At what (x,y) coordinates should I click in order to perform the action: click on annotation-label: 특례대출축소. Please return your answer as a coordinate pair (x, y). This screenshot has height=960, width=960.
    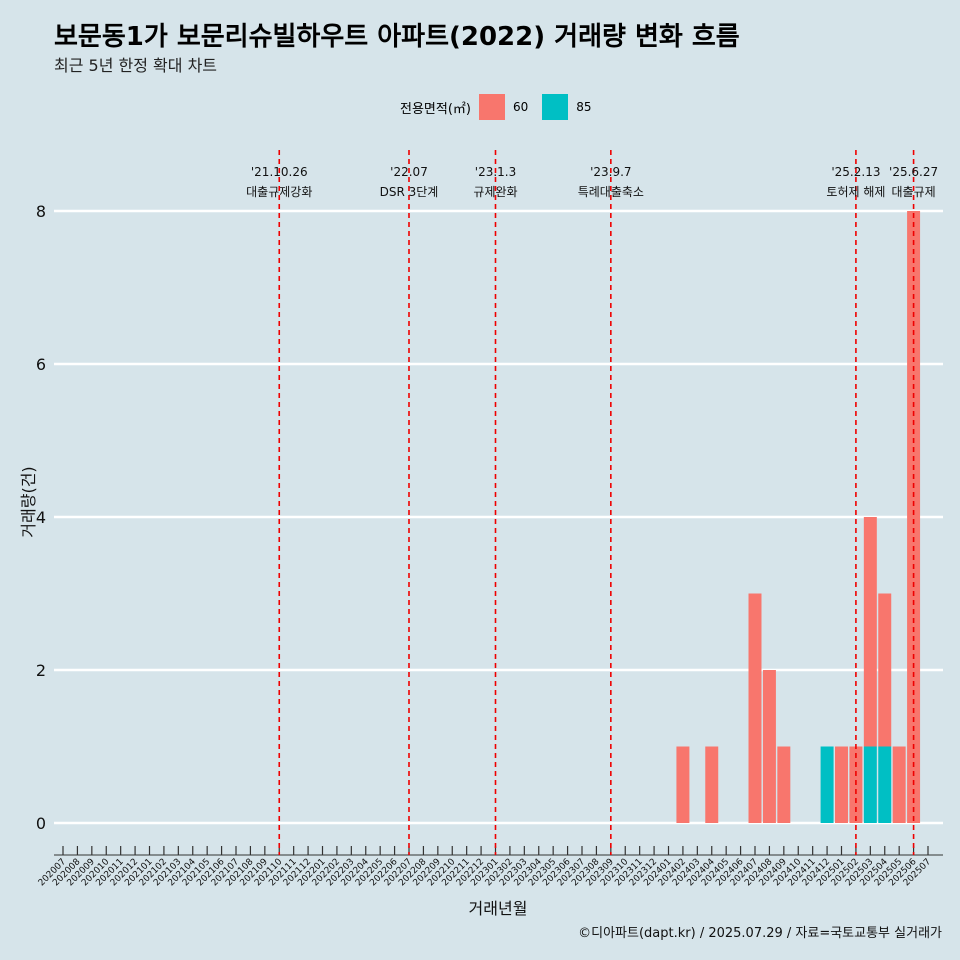
    Looking at the image, I should click on (611, 192).